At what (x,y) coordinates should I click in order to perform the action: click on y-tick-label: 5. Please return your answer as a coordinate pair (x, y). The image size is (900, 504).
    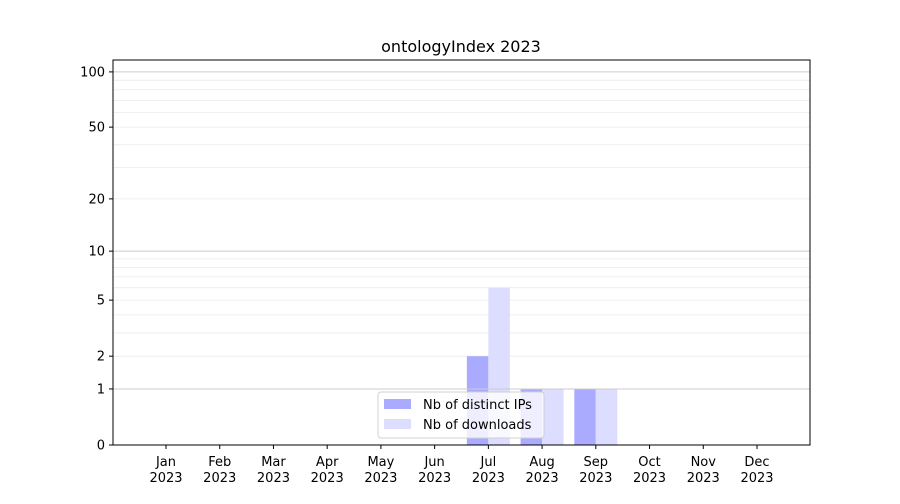
    Looking at the image, I should click on (101, 301).